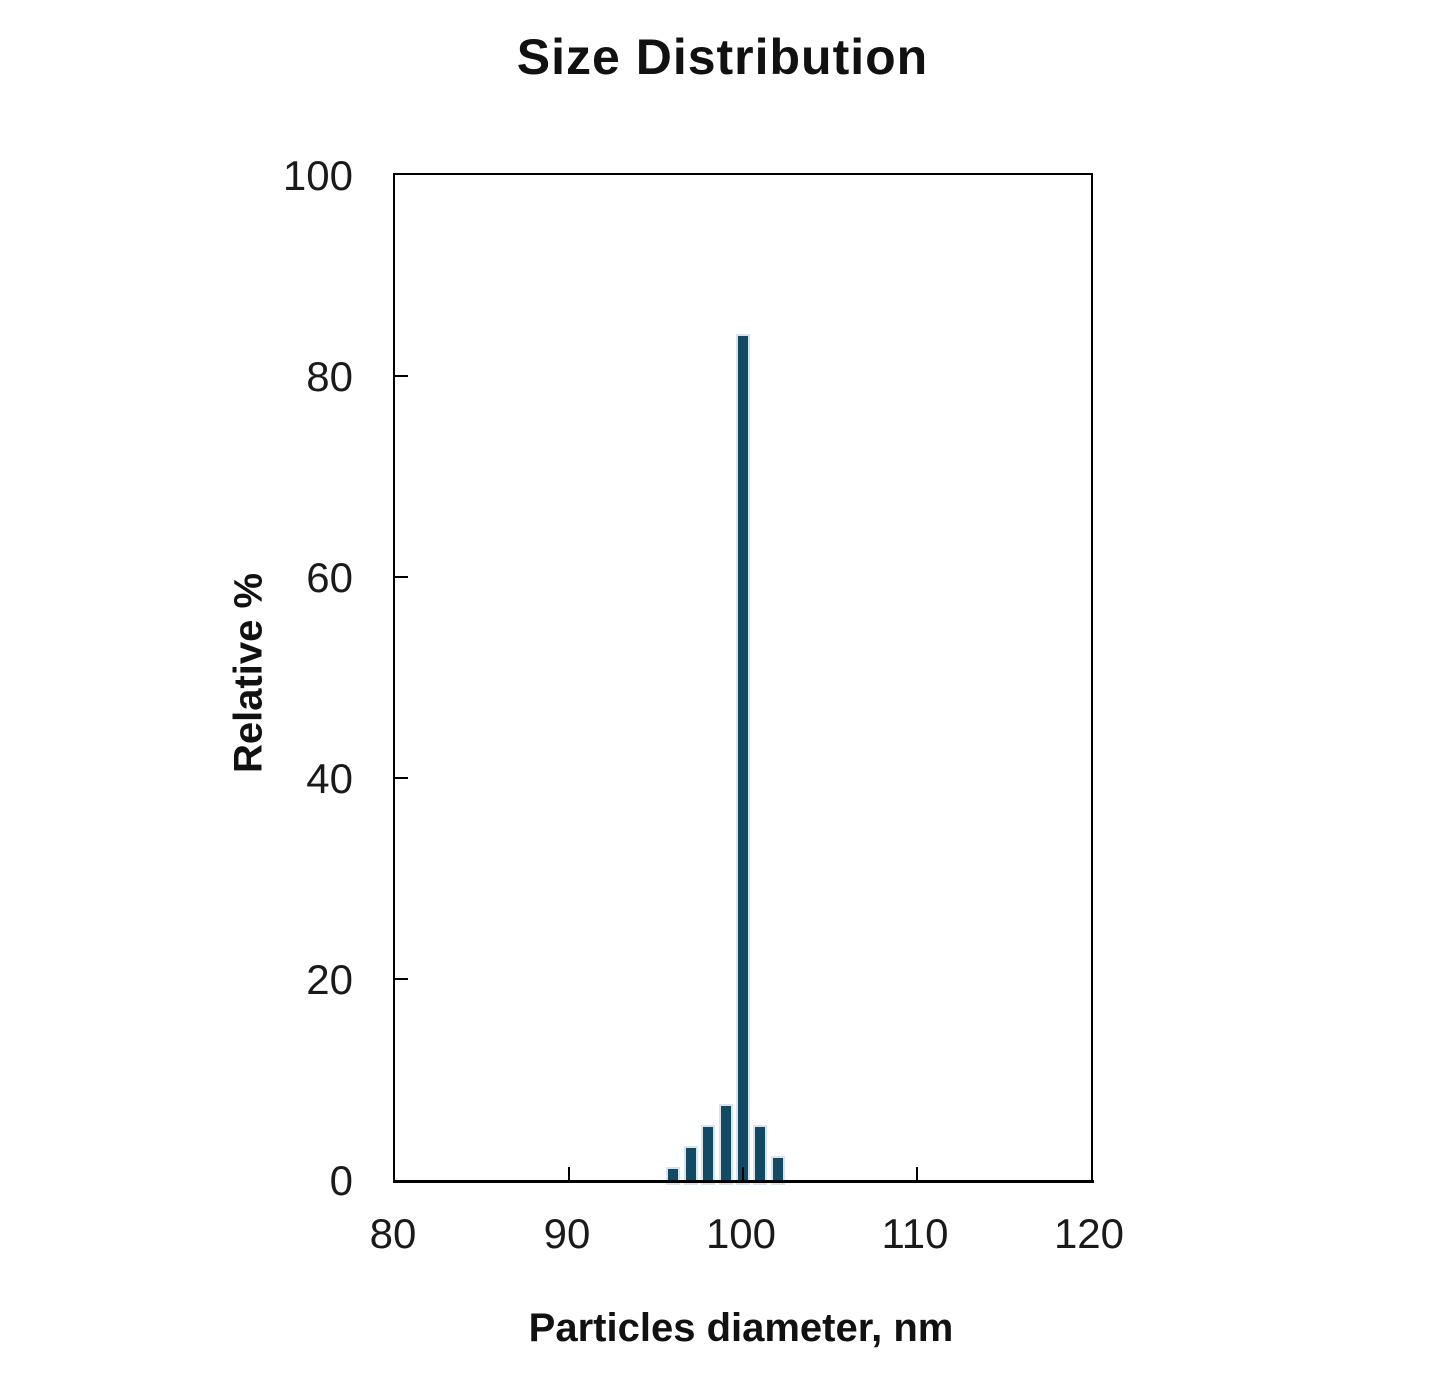 The height and width of the screenshot is (1397, 1445). What do you see at coordinates (329, 778) in the screenshot?
I see `y-tick-label: 40` at bounding box center [329, 778].